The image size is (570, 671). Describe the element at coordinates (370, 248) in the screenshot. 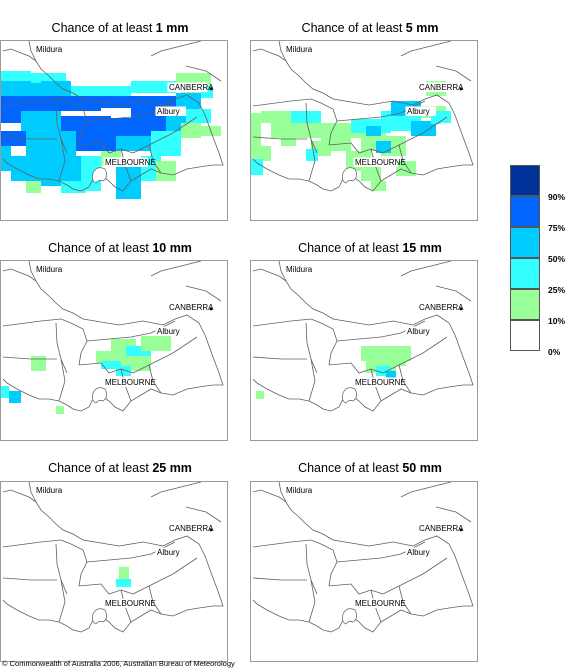

I see `panel-title-15mm: Chance of at least 15 mm` at that location.